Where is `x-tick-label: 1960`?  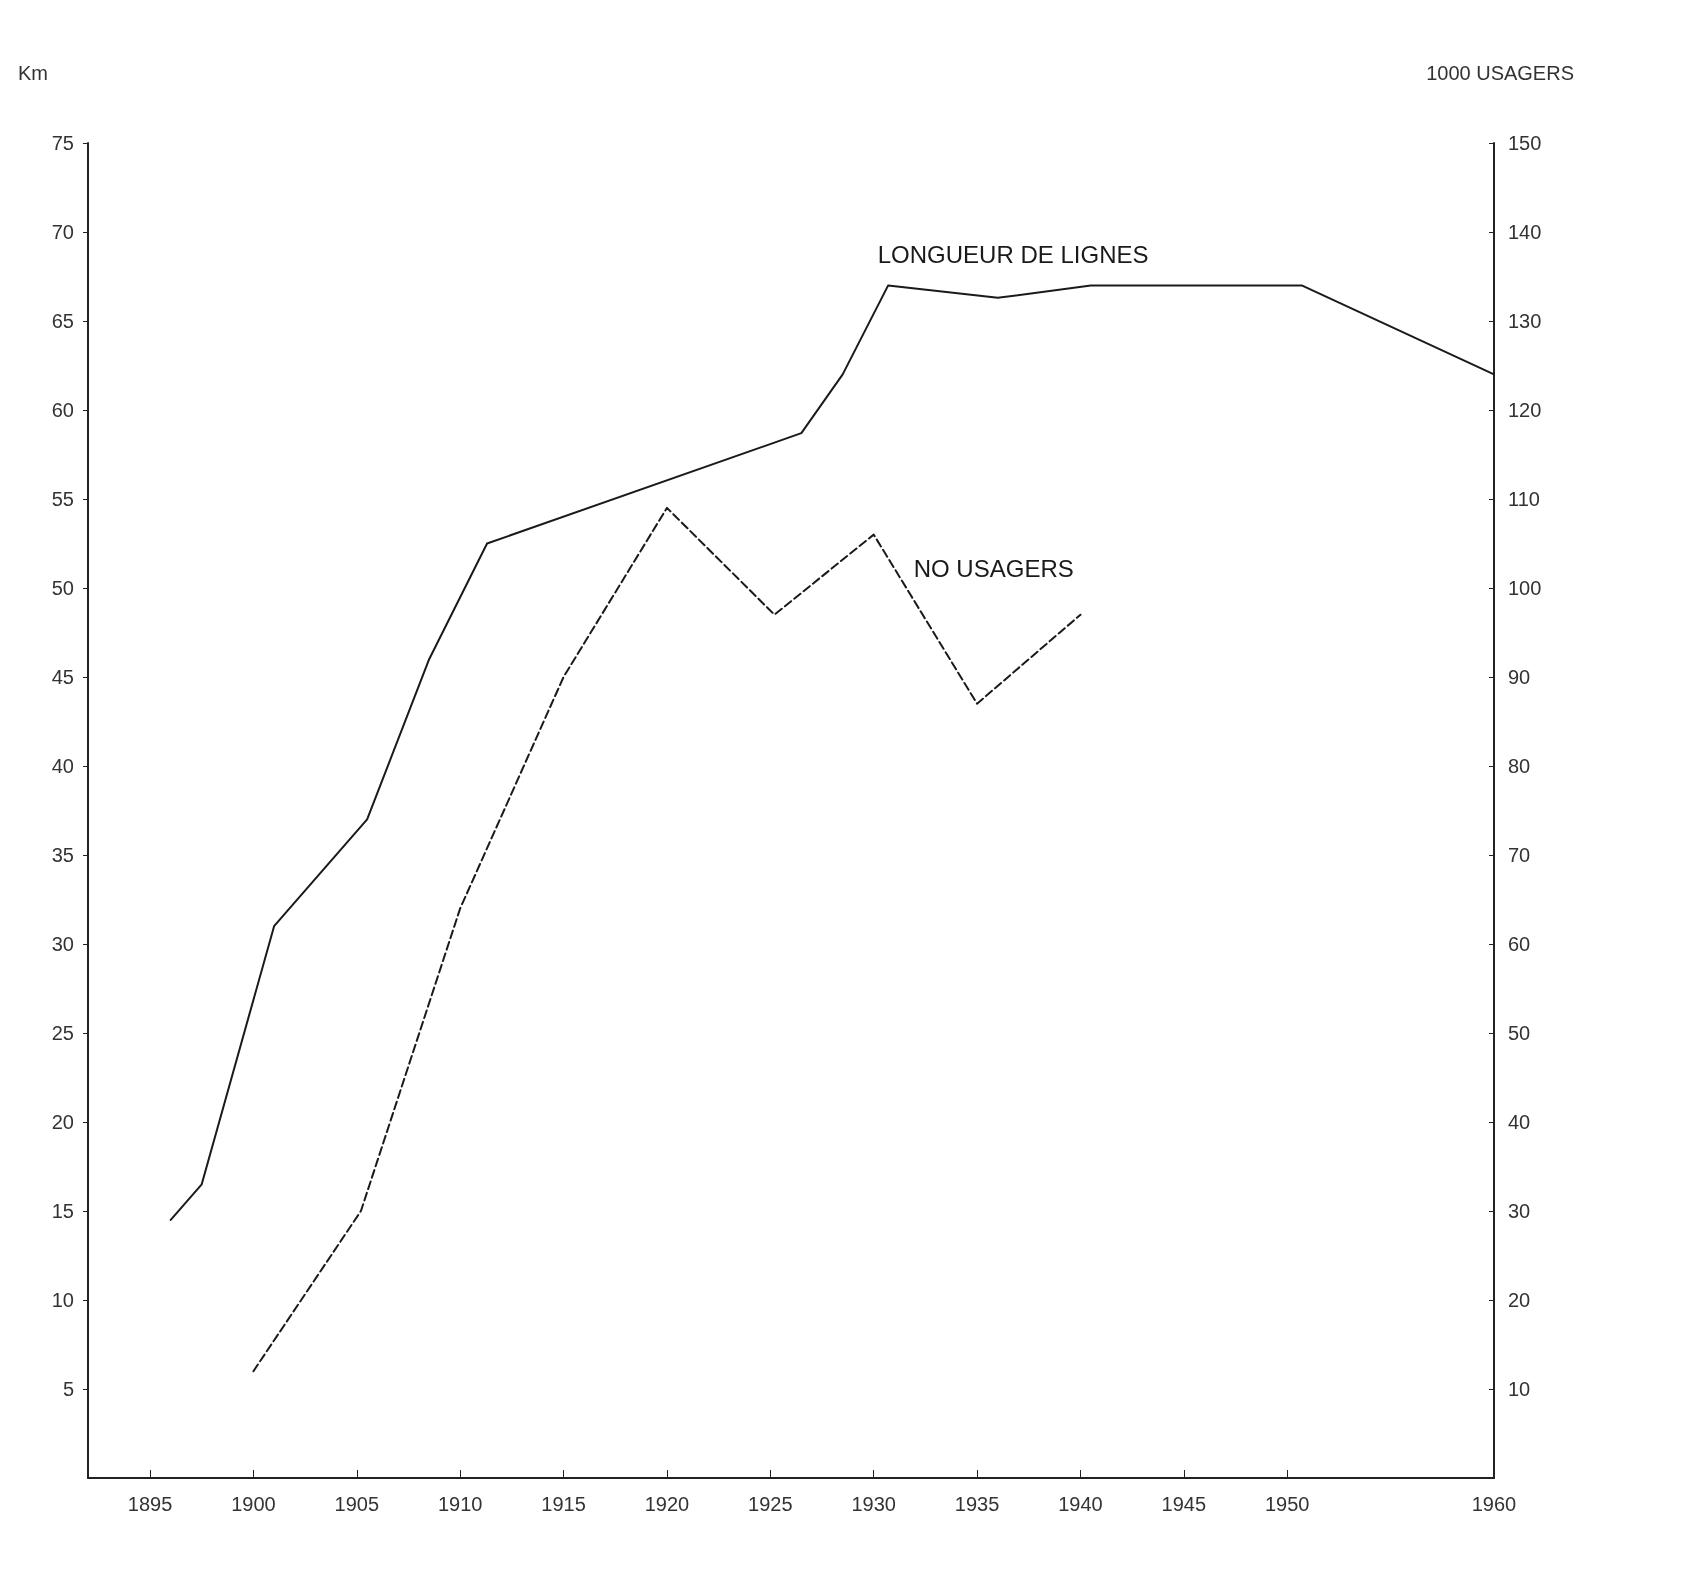
x-tick-label: 1960 is located at coordinates (1494, 1504).